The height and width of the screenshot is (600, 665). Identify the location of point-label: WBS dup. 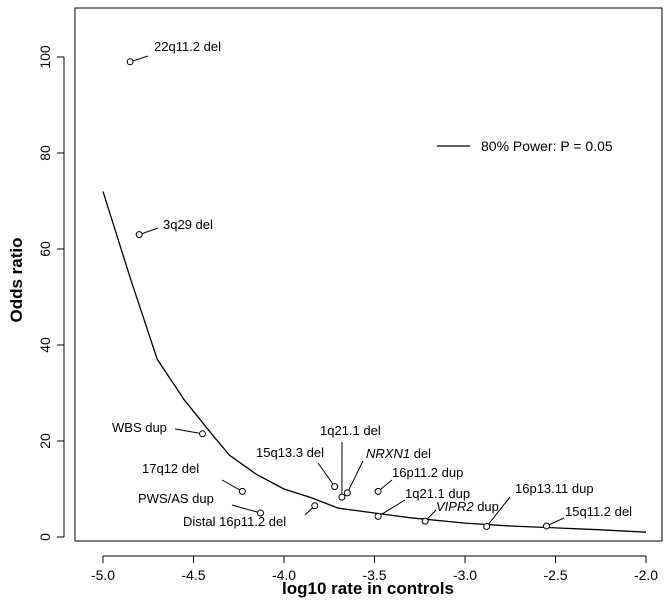
(139, 427).